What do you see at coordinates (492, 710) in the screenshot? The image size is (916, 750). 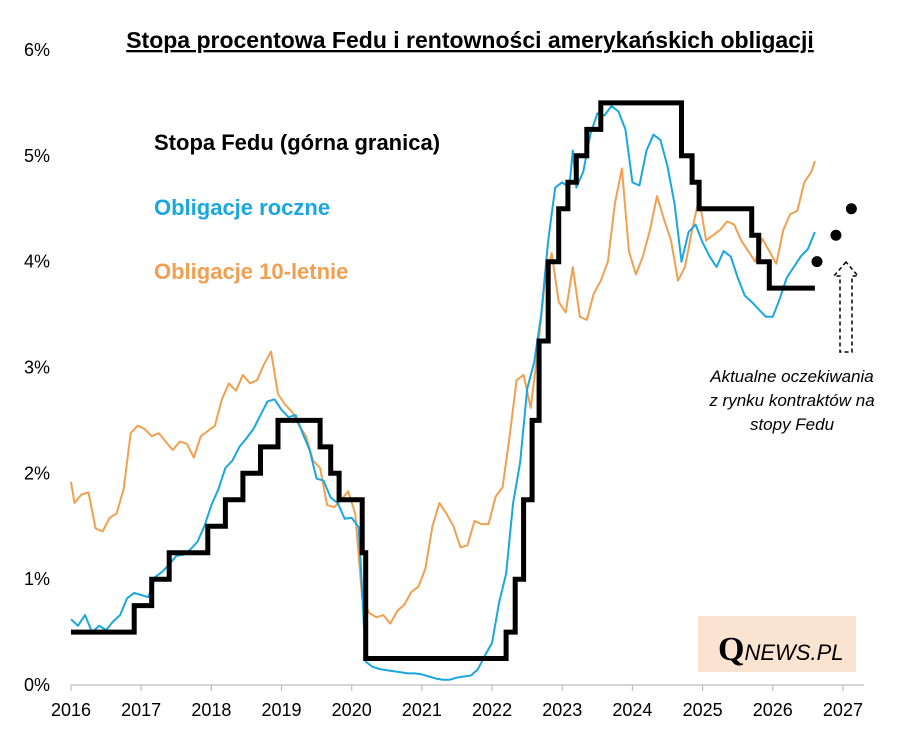 I see `x-tick-label: 2022` at bounding box center [492, 710].